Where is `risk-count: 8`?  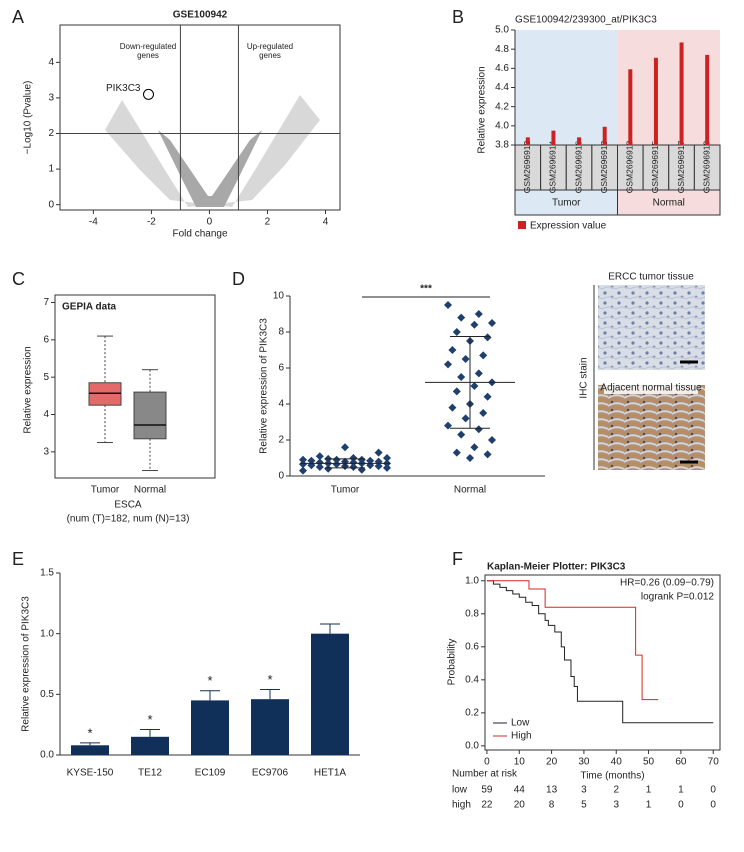 risk-count: 8 is located at coordinates (552, 805).